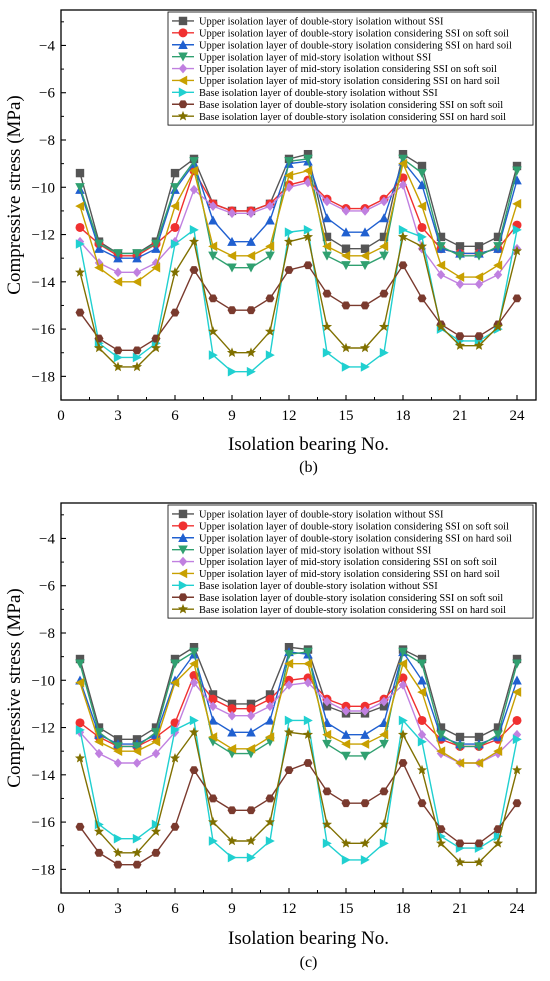  Describe the element at coordinates (47, 587) in the screenshot. I see `y-tick-label: −6` at that location.